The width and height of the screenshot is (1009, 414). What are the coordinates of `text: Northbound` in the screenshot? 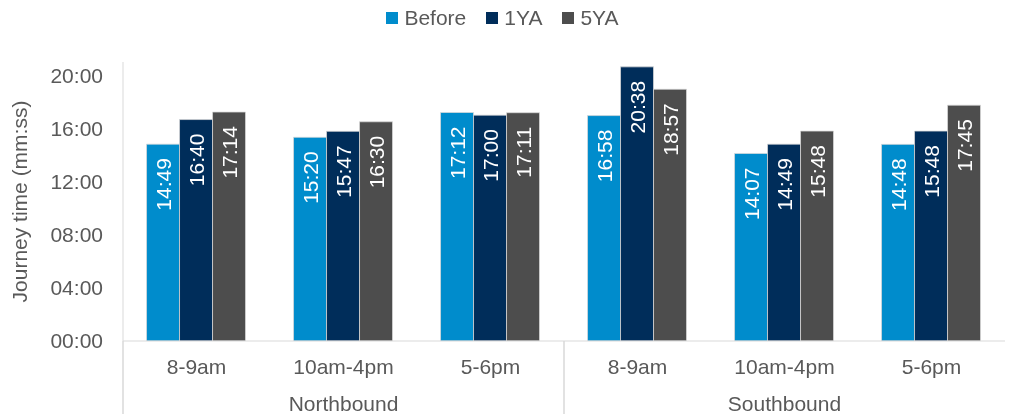 It's located at (343, 403).